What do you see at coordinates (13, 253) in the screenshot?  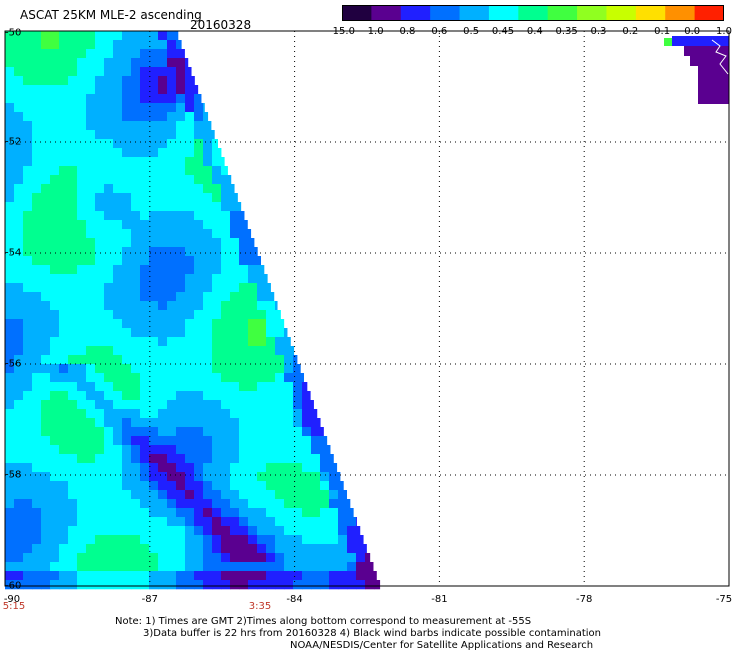 I see `lat-label: -54` at bounding box center [13, 253].